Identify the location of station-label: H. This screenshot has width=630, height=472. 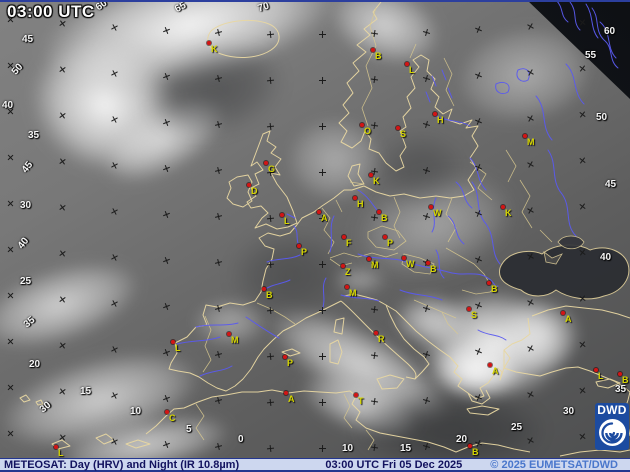
(440, 120).